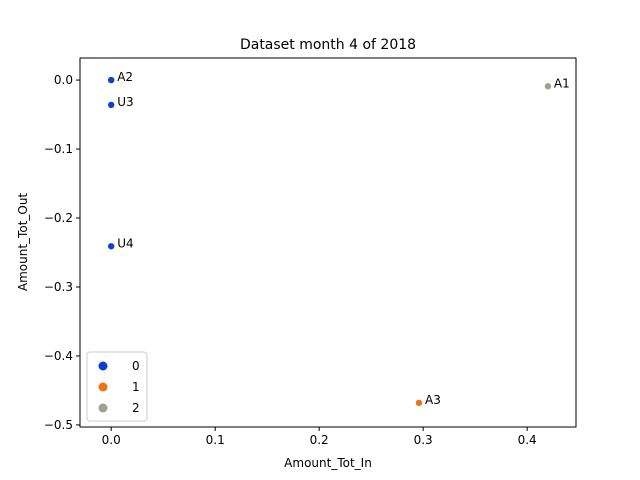 This screenshot has height=480, width=640. I want to click on legend-label-2: 2, so click(136, 408).